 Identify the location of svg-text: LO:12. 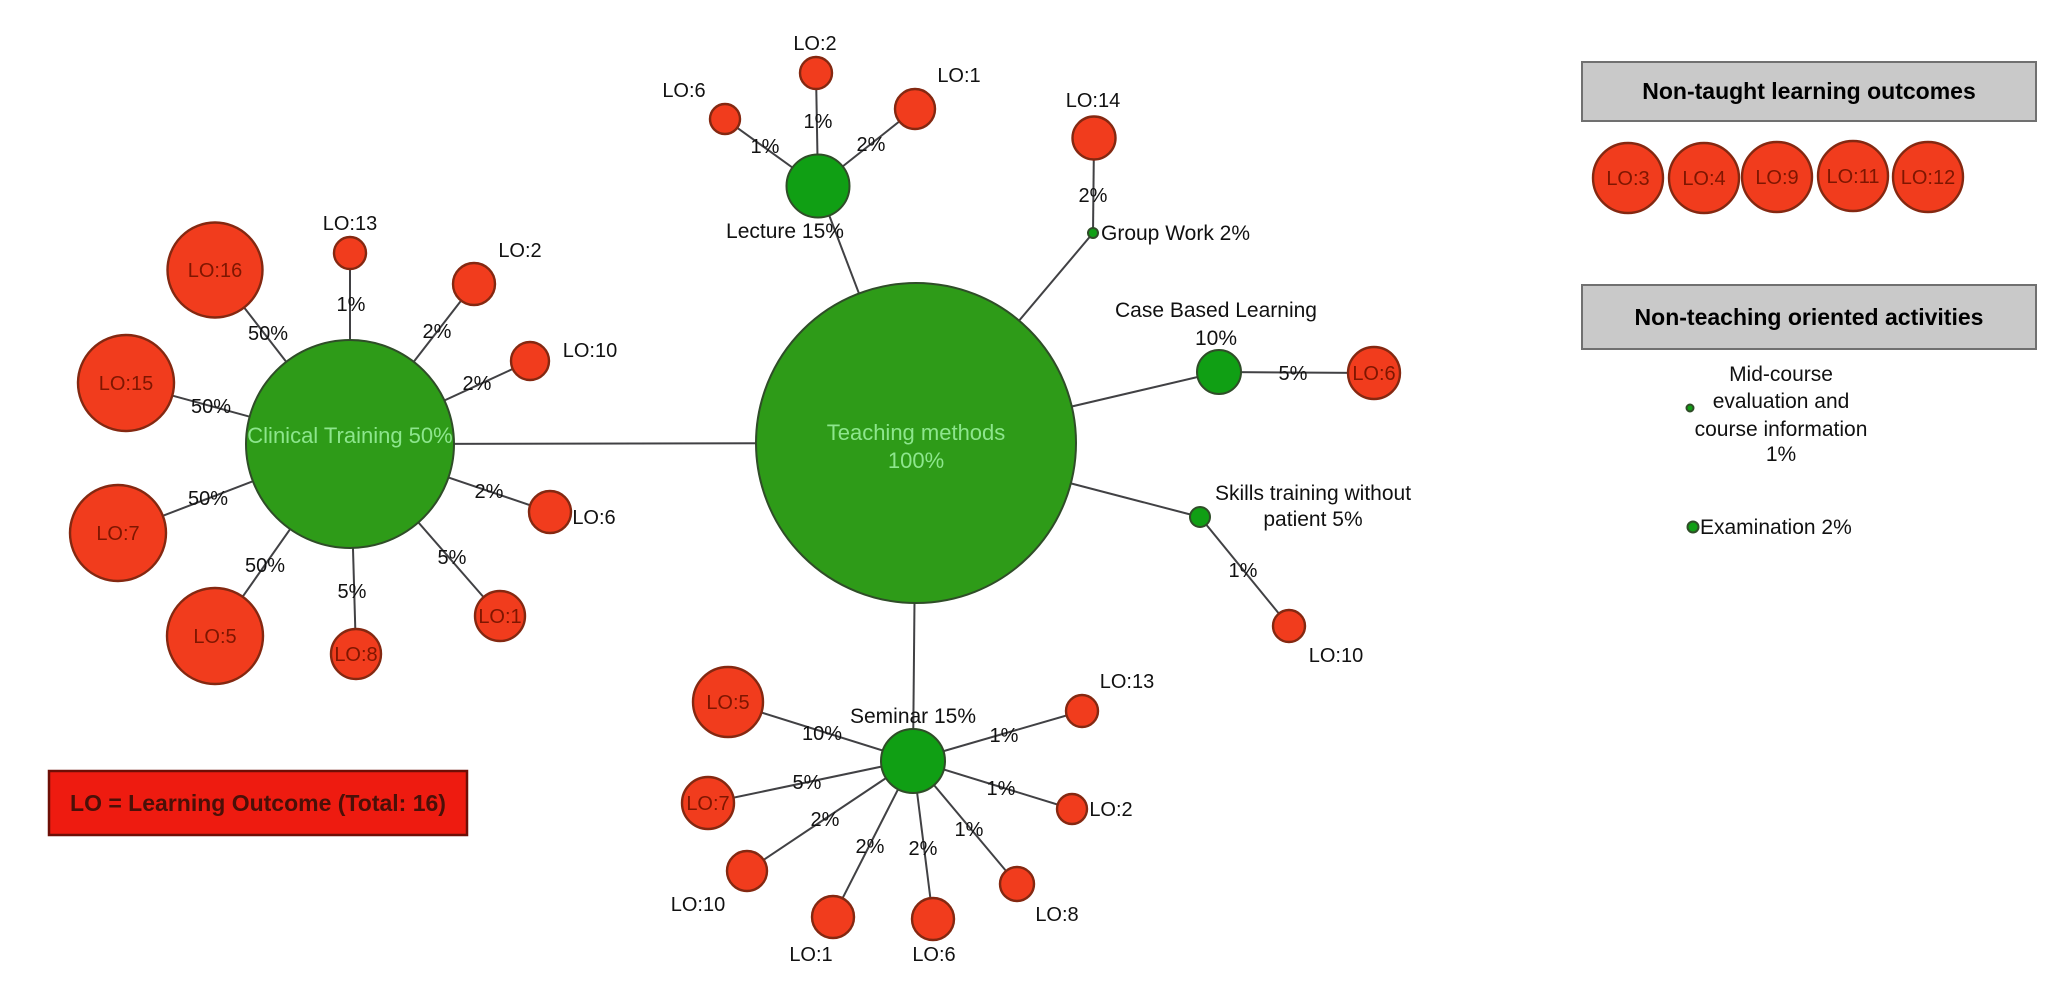
(1928, 178).